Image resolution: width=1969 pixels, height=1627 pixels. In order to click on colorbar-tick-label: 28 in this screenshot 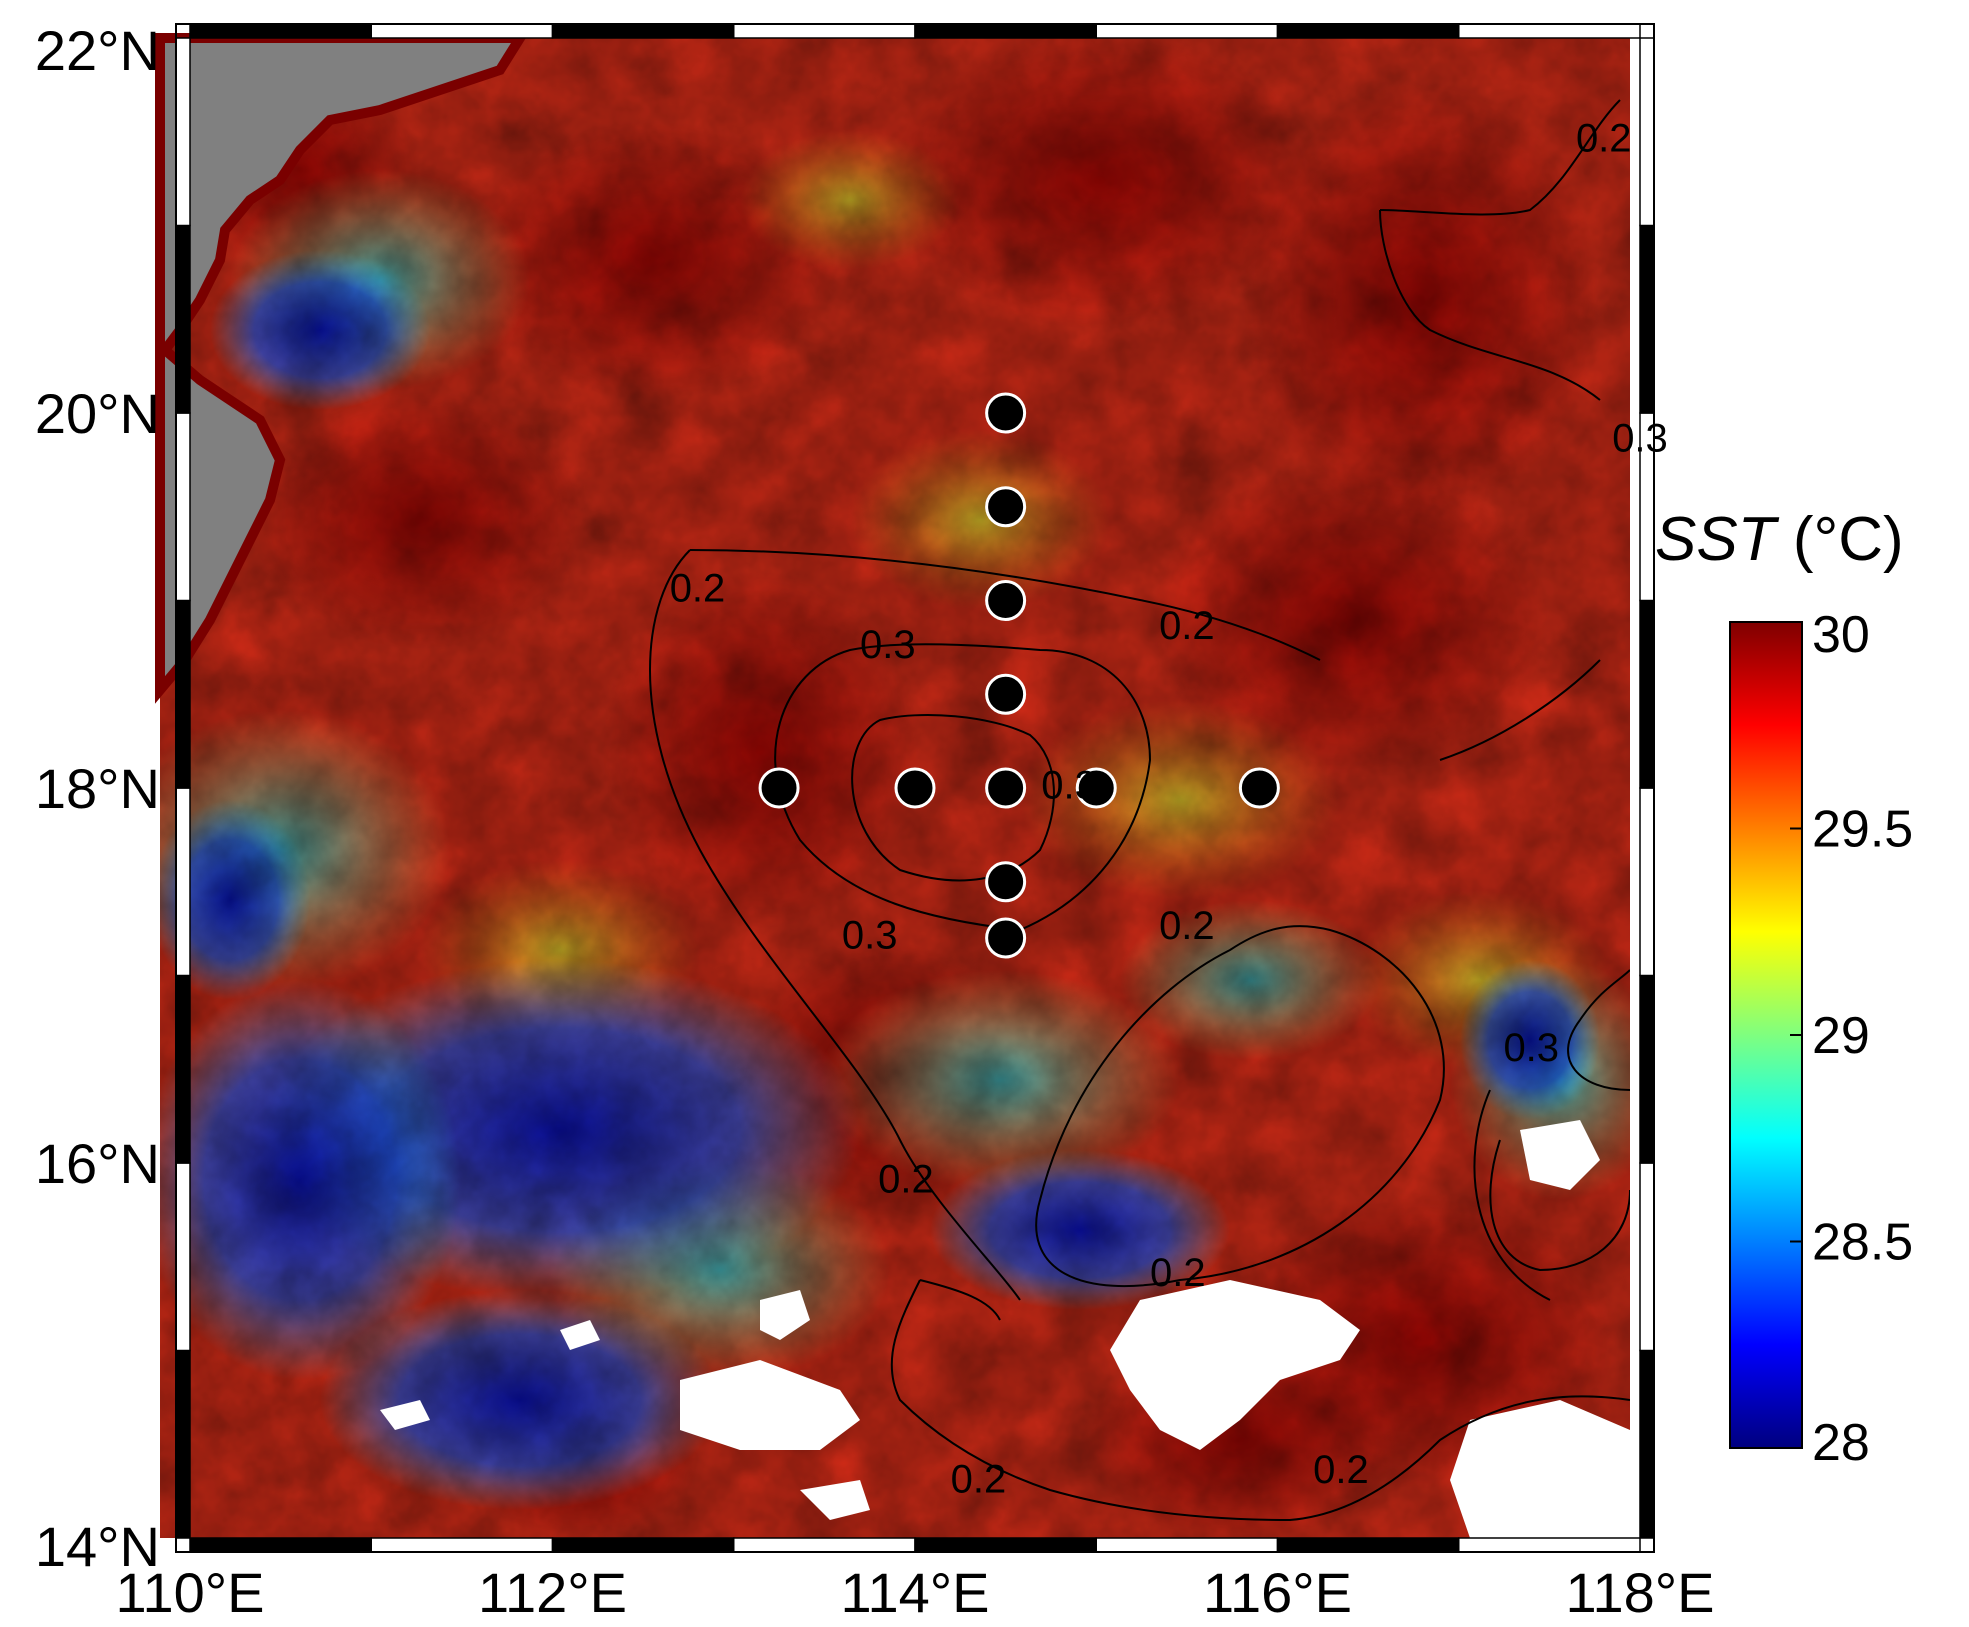, I will do `click(1841, 1443)`.